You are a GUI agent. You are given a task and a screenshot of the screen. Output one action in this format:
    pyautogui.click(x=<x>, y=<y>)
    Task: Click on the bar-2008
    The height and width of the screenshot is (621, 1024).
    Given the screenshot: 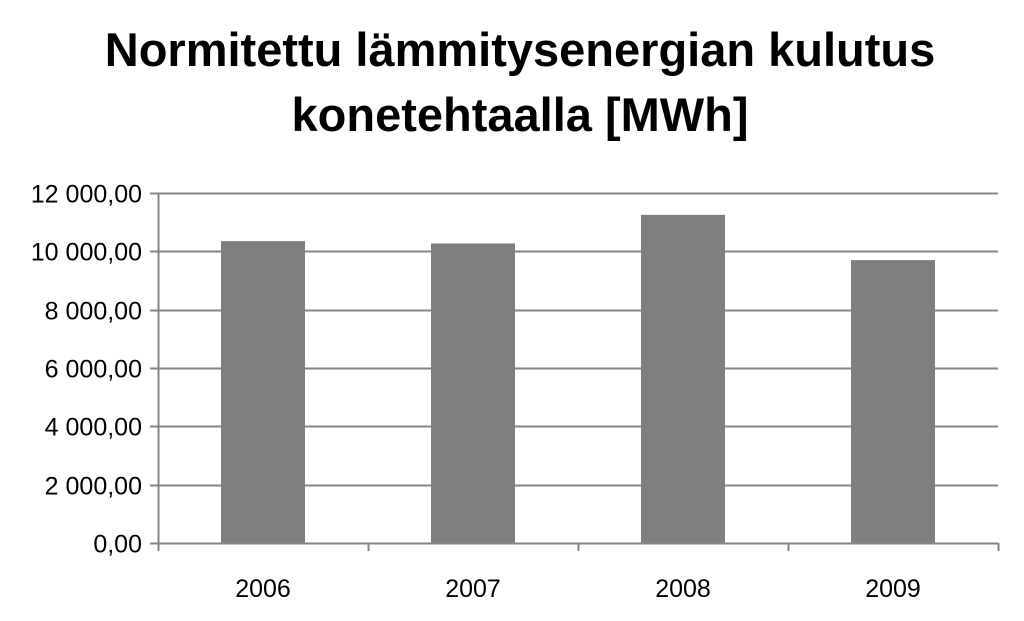 What is the action you would take?
    pyautogui.click(x=683, y=378)
    